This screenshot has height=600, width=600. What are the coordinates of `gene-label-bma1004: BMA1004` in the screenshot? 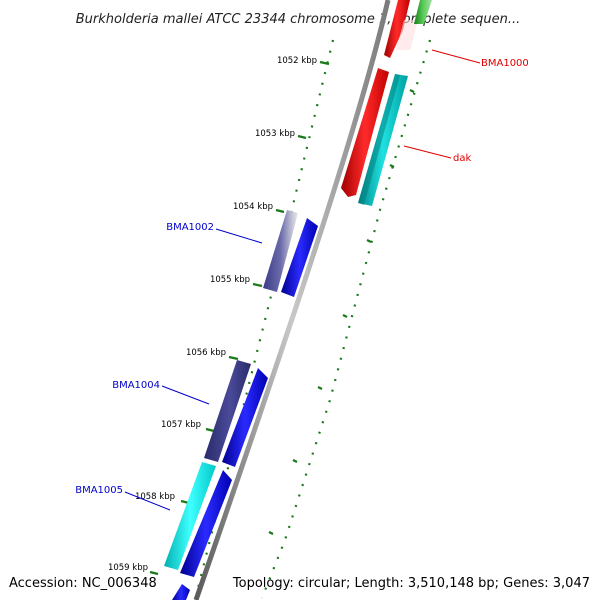 It's located at (136, 385).